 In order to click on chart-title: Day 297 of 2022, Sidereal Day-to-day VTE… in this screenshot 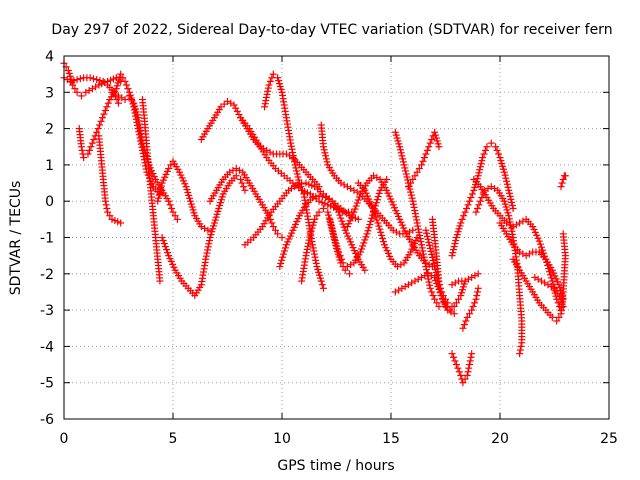, I will do `click(331, 30)`.